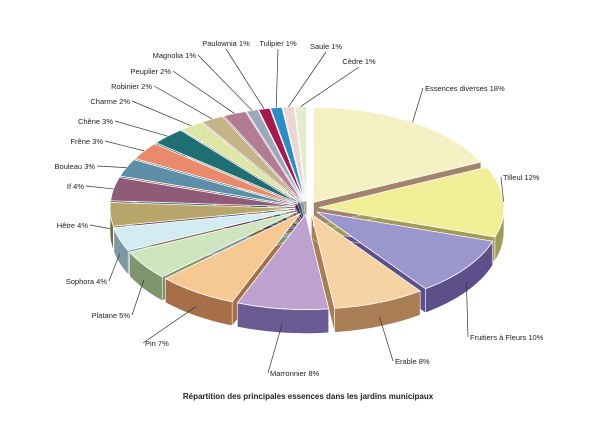  Describe the element at coordinates (275, 348) in the screenshot. I see `leader-line-marronnier` at that location.